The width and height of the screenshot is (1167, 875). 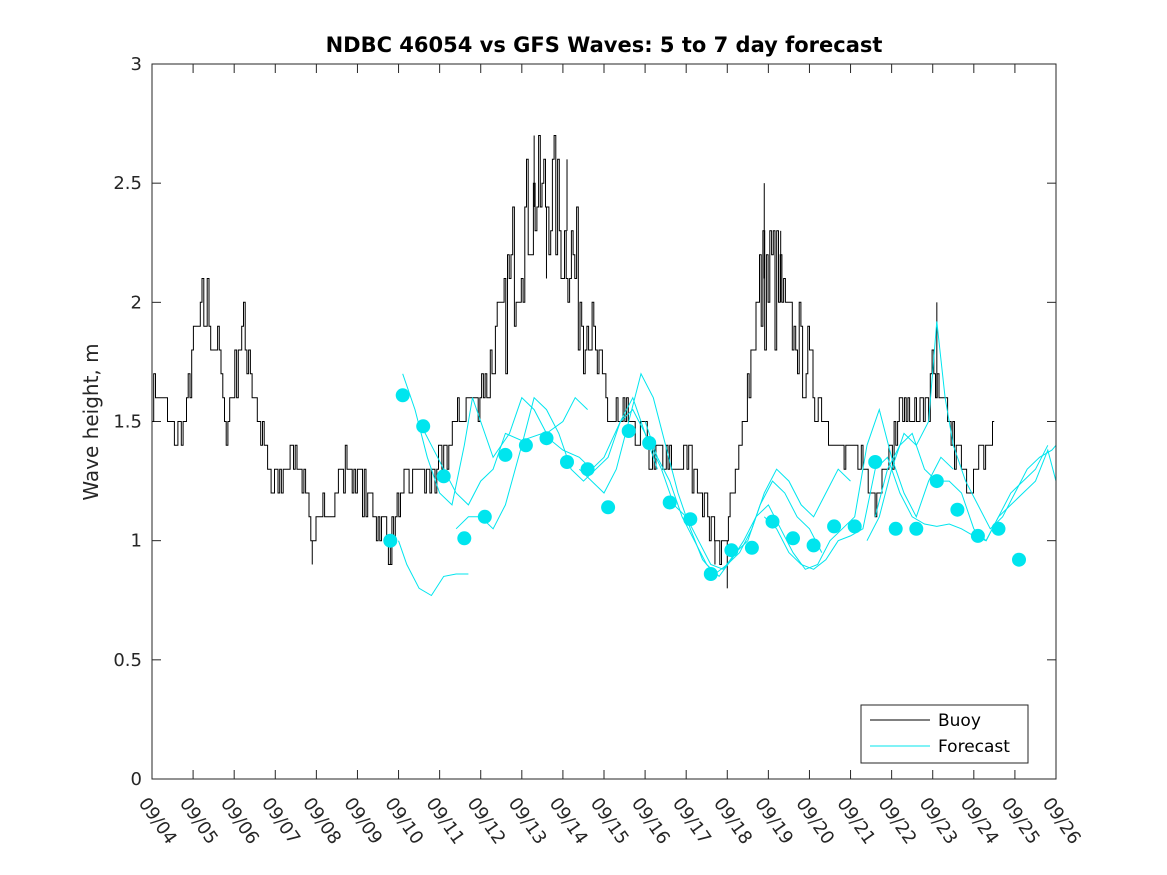 I want to click on y-tick-label: 1, so click(x=136, y=541).